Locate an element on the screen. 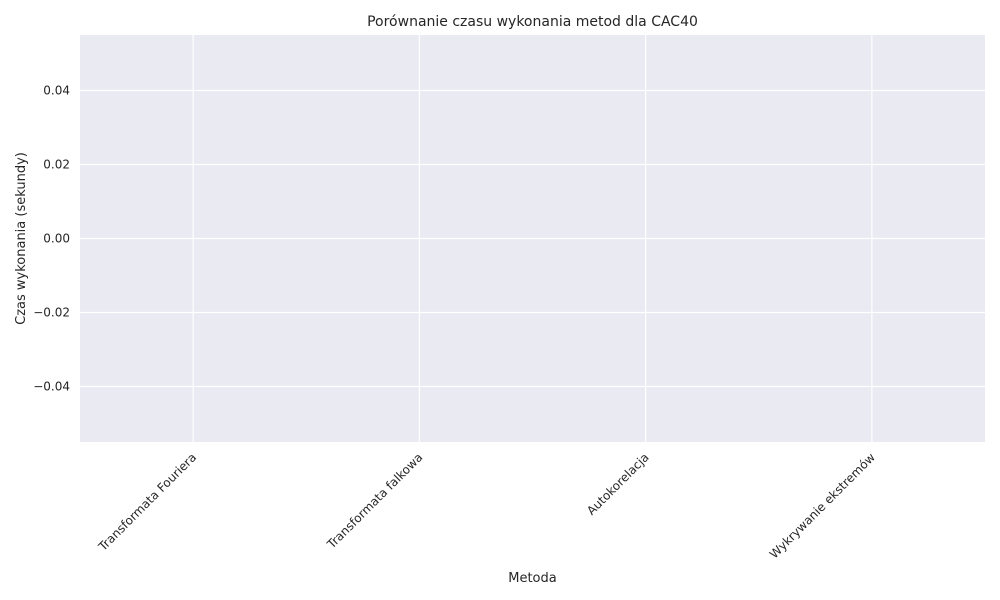  y-tick-label: 0.02 is located at coordinates (56, 165).